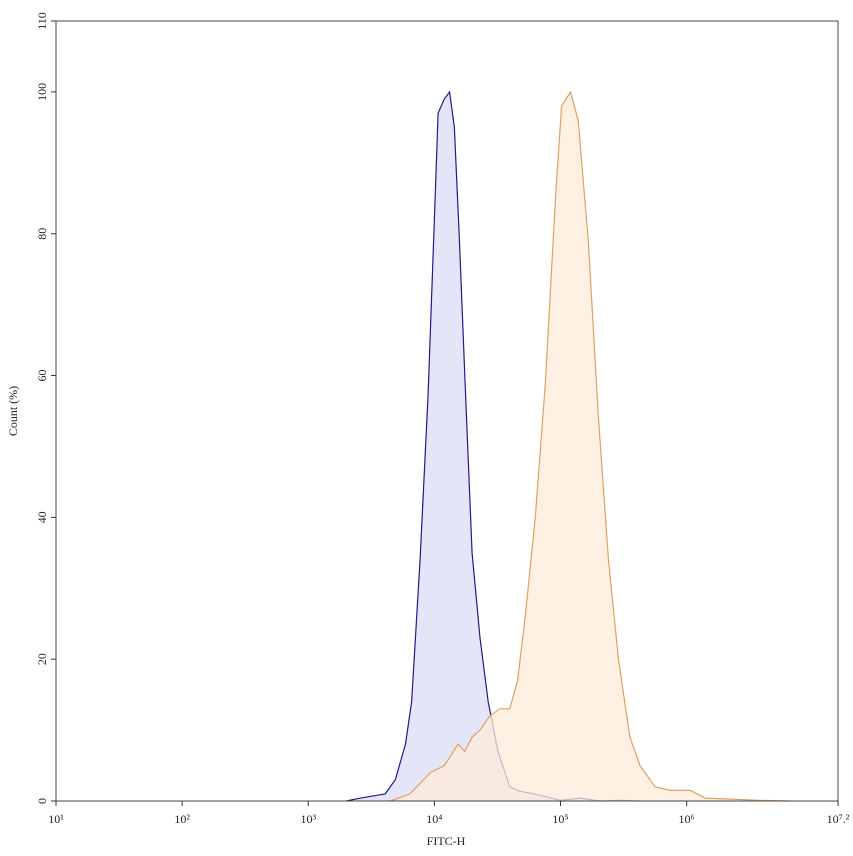  I want to click on y-axis-title: Count (%), so click(13, 411).